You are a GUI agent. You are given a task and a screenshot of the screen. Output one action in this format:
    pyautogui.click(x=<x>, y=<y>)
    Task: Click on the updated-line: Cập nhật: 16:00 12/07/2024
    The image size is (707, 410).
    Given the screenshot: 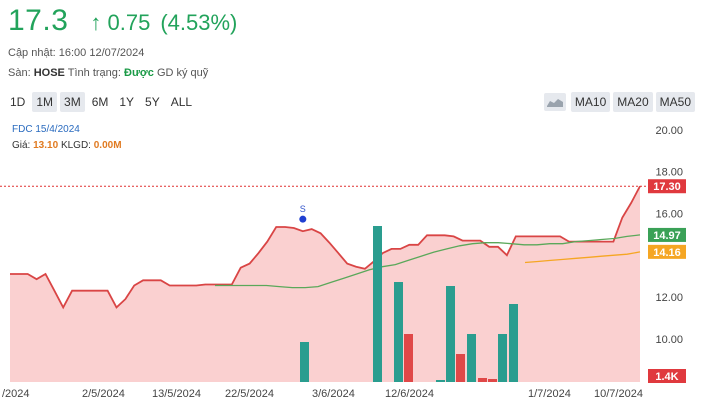 What is the action you would take?
    pyautogui.click(x=76, y=53)
    